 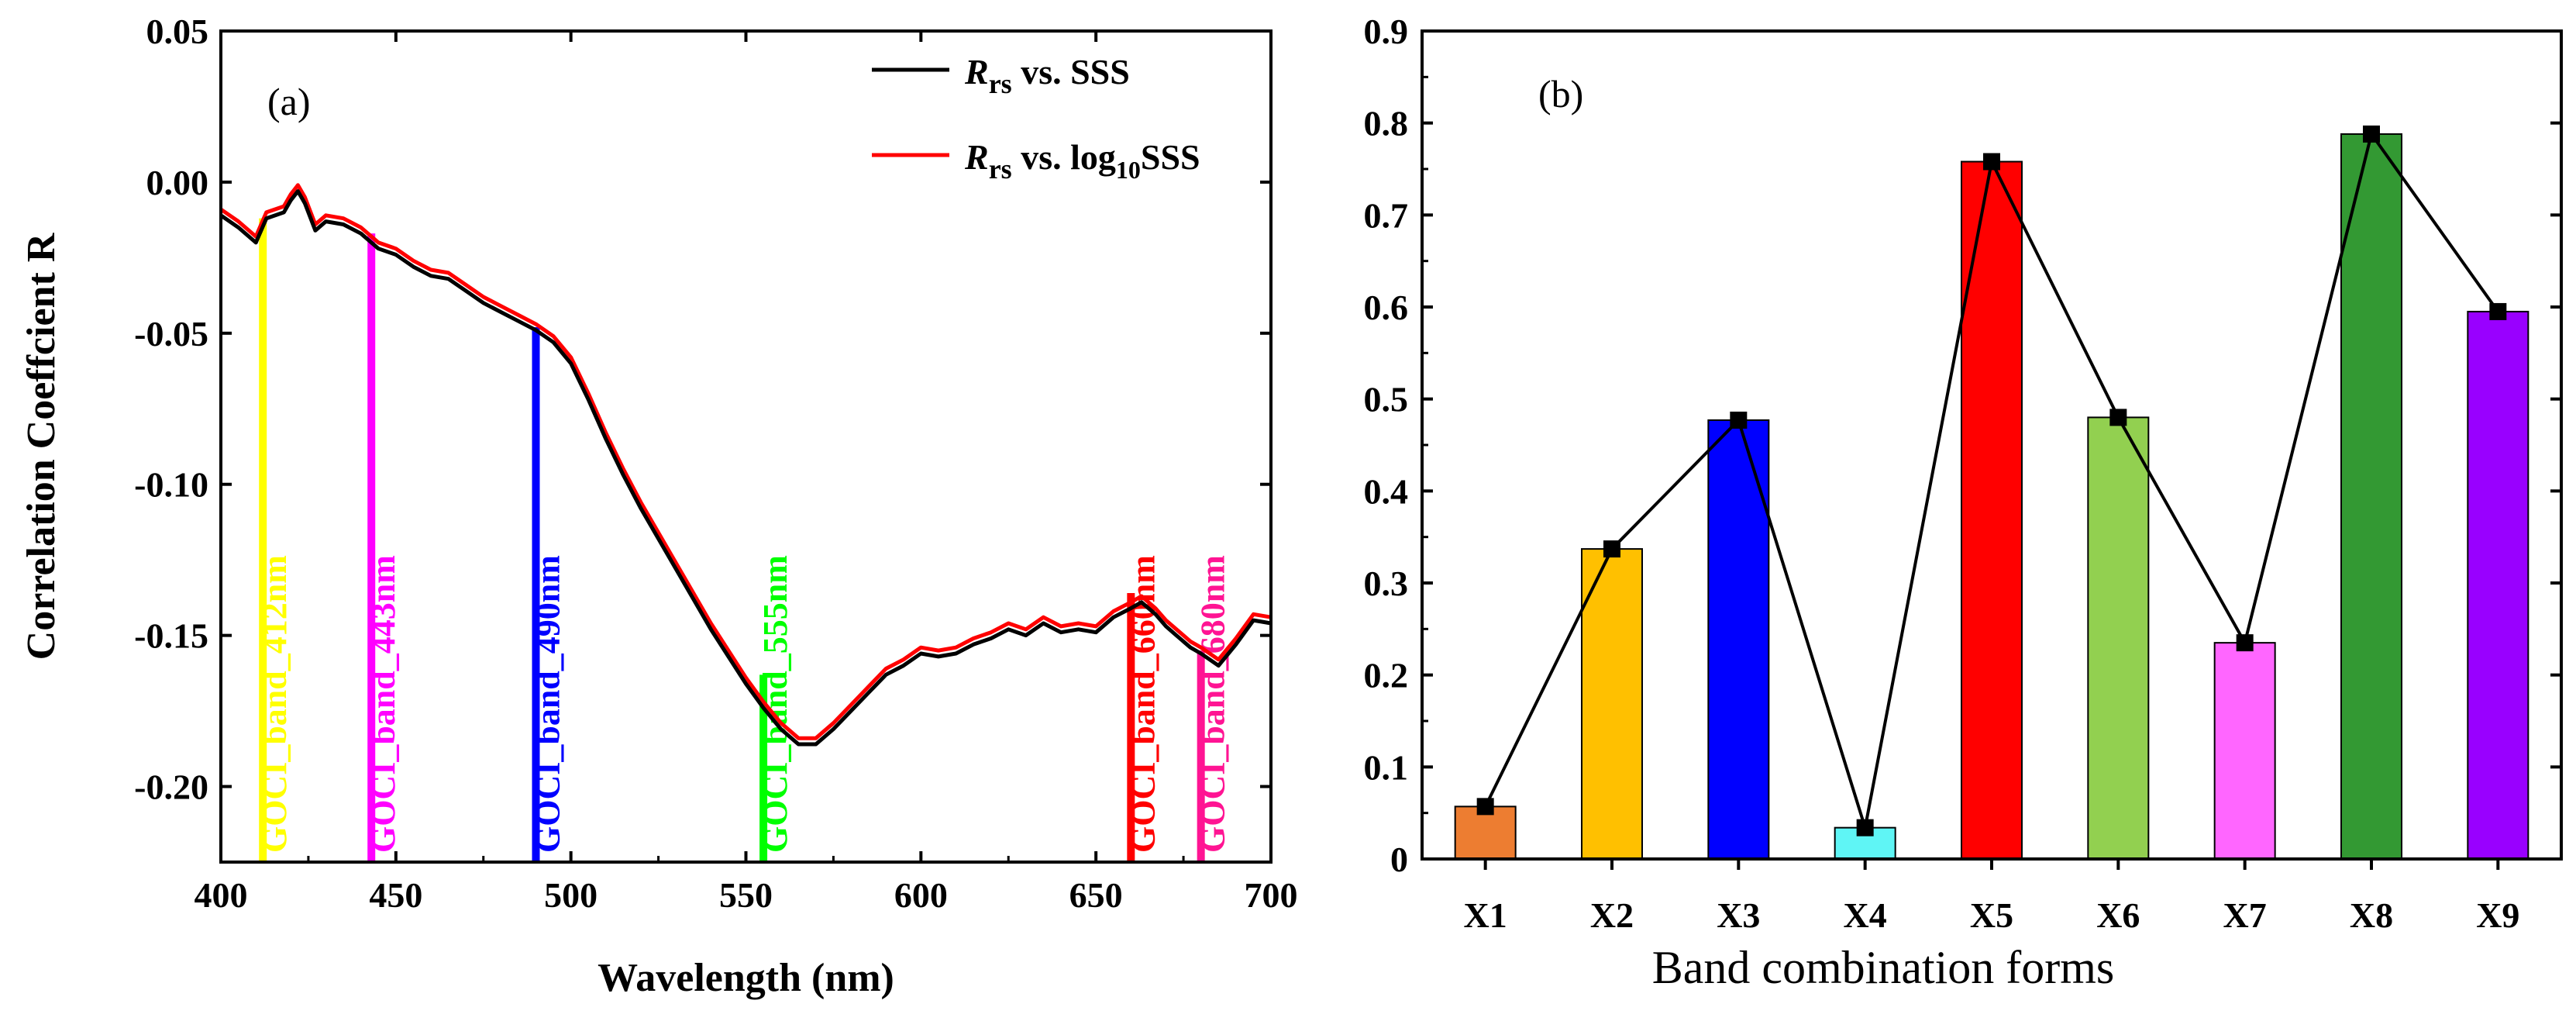 I want to click on category-label: X2, so click(x=1612, y=915).